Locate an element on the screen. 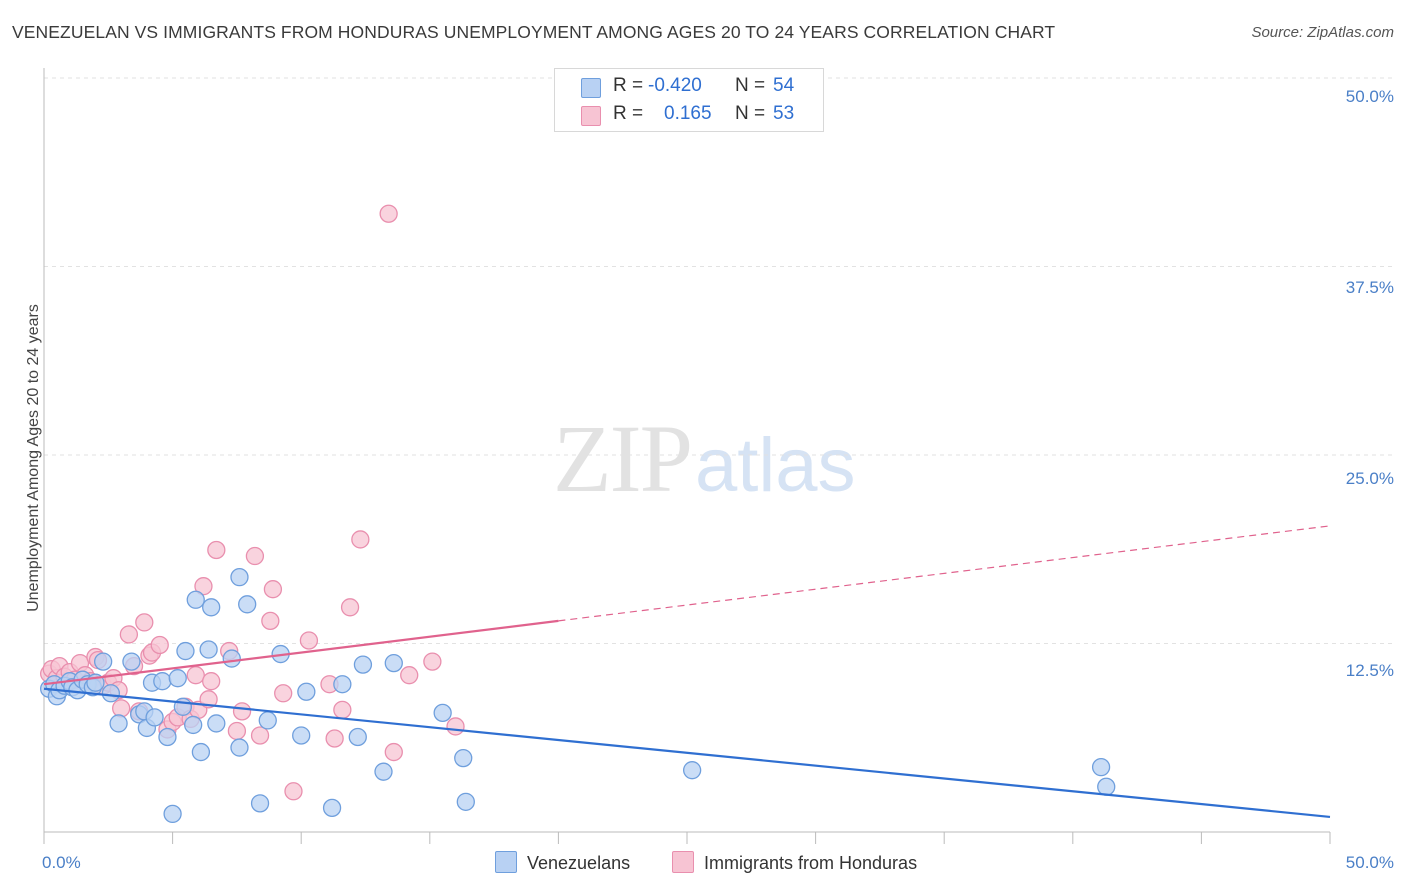 The height and width of the screenshot is (892, 1406). y-tick-label: 25.0% is located at coordinates (1369, 478).